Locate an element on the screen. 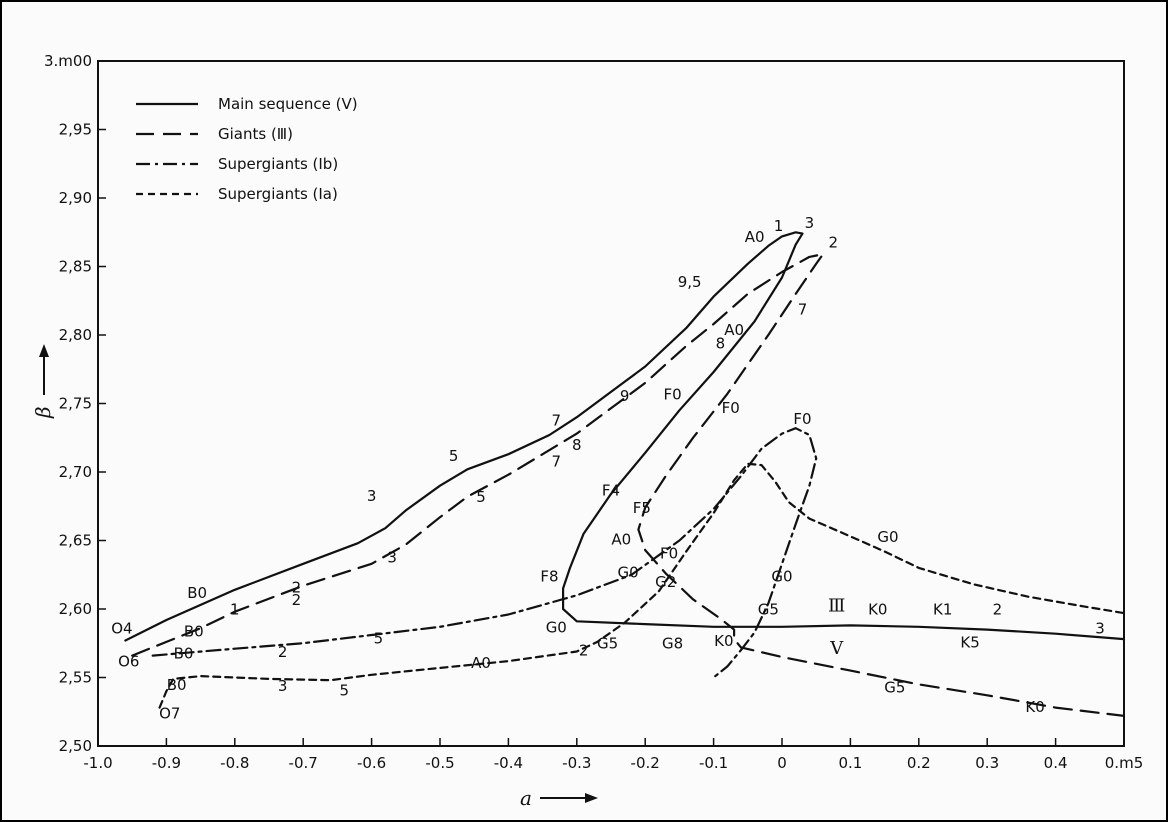 Image resolution: width=1168 pixels, height=822 pixels. x-tick-label: 0.m5 is located at coordinates (1124, 763).